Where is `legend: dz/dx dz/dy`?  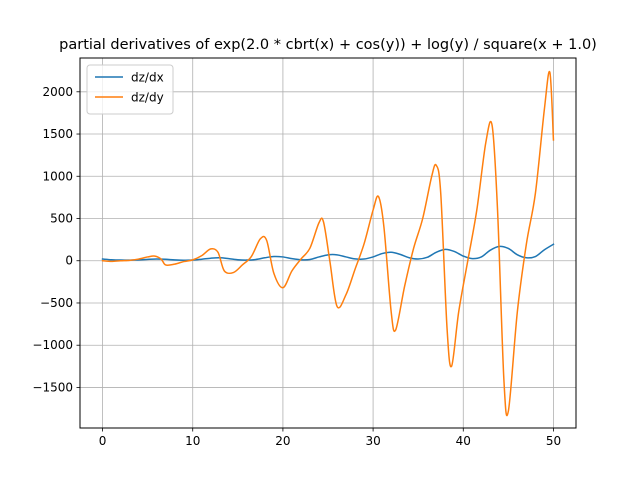
legend: dz/dx dz/dy is located at coordinates (130, 89).